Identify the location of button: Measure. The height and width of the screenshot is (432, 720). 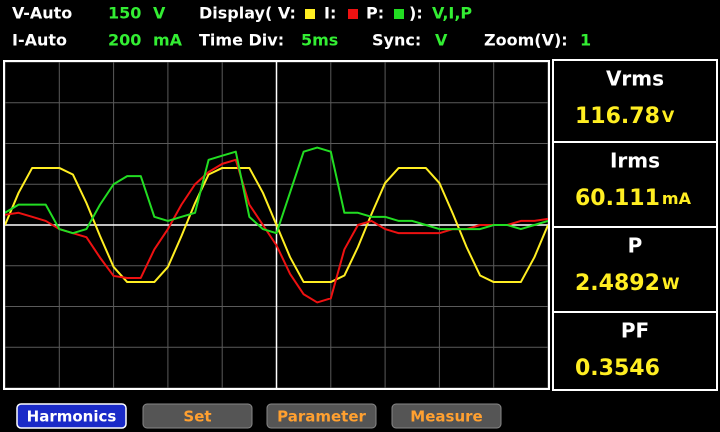
(446, 416).